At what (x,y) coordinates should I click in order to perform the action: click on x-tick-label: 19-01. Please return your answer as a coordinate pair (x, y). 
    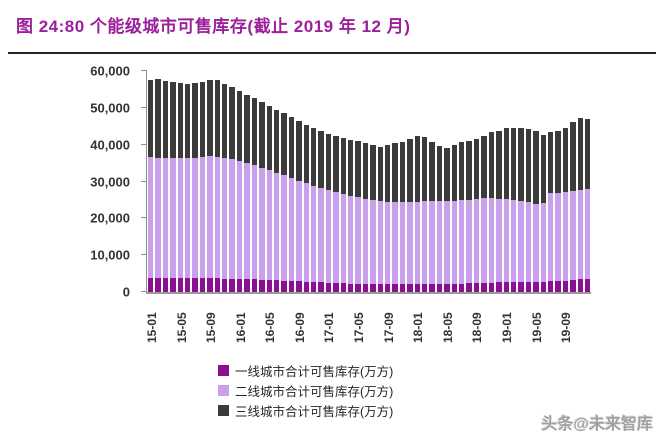
    Looking at the image, I should click on (506, 327).